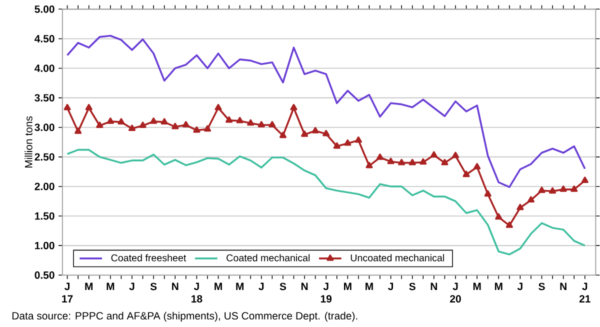 This screenshot has height=327, width=600. What do you see at coordinates (326, 292) in the screenshot?
I see `x-tick-label: J 19` at bounding box center [326, 292].